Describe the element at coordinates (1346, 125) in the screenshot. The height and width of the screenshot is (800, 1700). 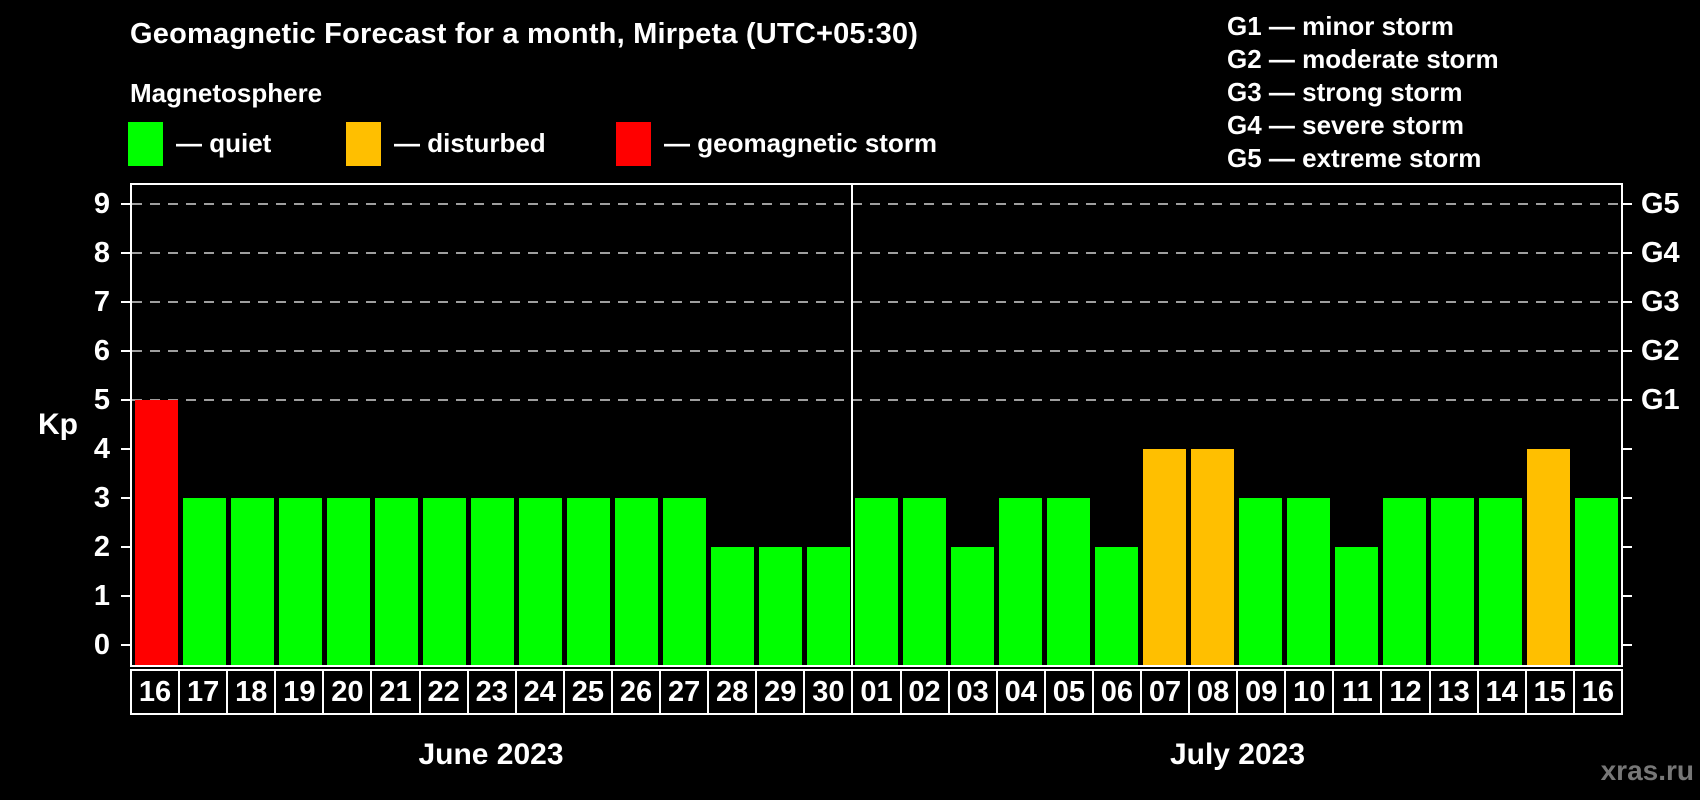
I see `g-legend-line: G4 — severe storm` at that location.